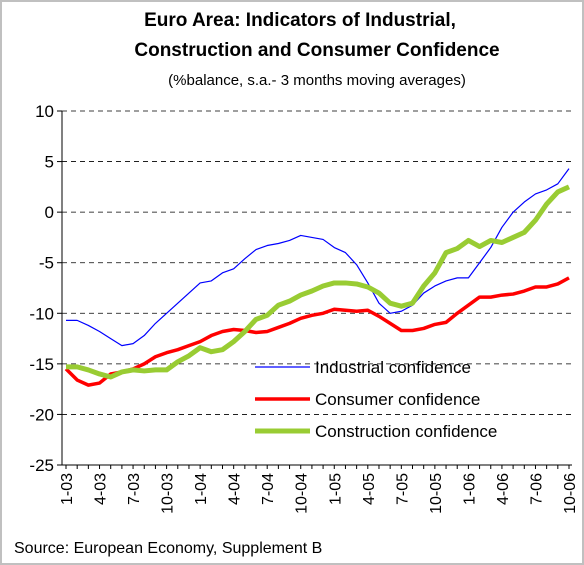  What do you see at coordinates (201, 489) in the screenshot?
I see `x-tick-label: 1-04` at bounding box center [201, 489].